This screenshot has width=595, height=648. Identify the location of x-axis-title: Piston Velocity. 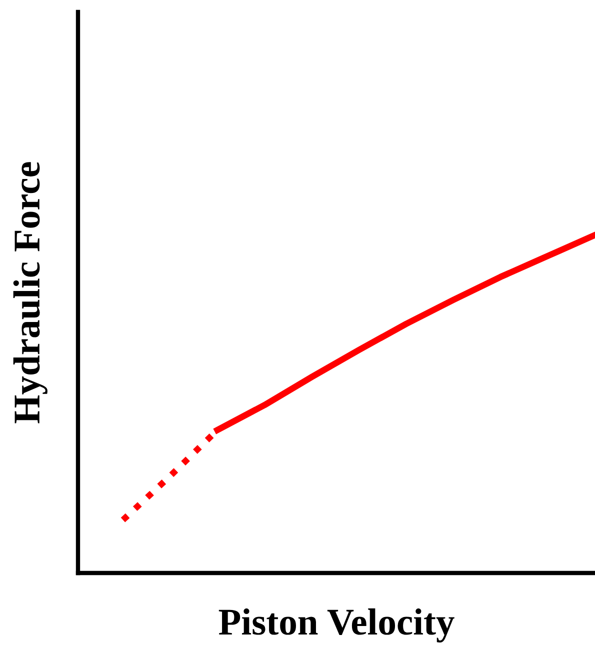
(336, 625).